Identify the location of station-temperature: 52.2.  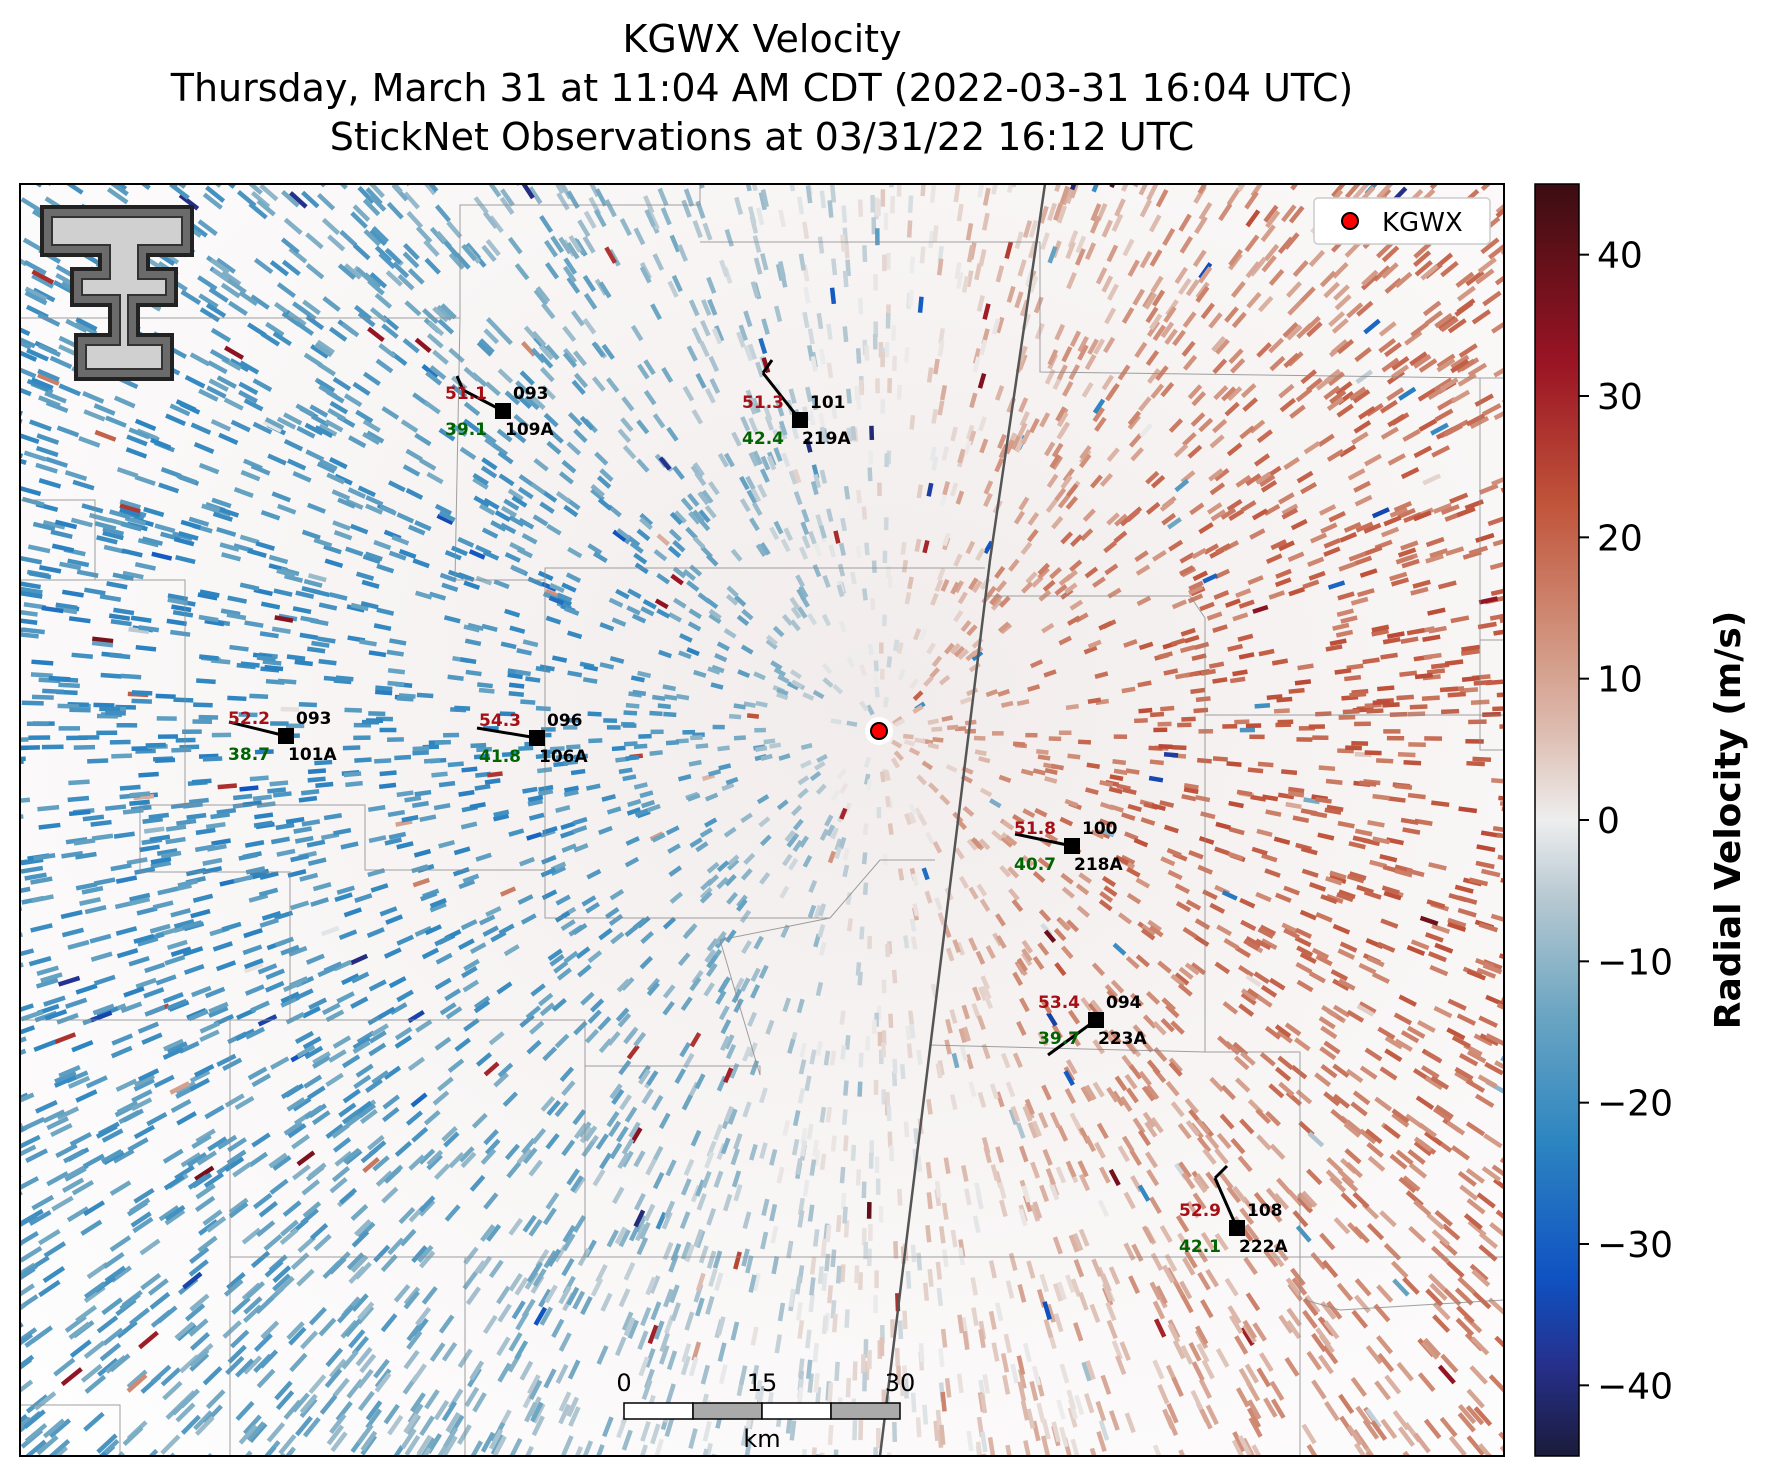
(249, 719).